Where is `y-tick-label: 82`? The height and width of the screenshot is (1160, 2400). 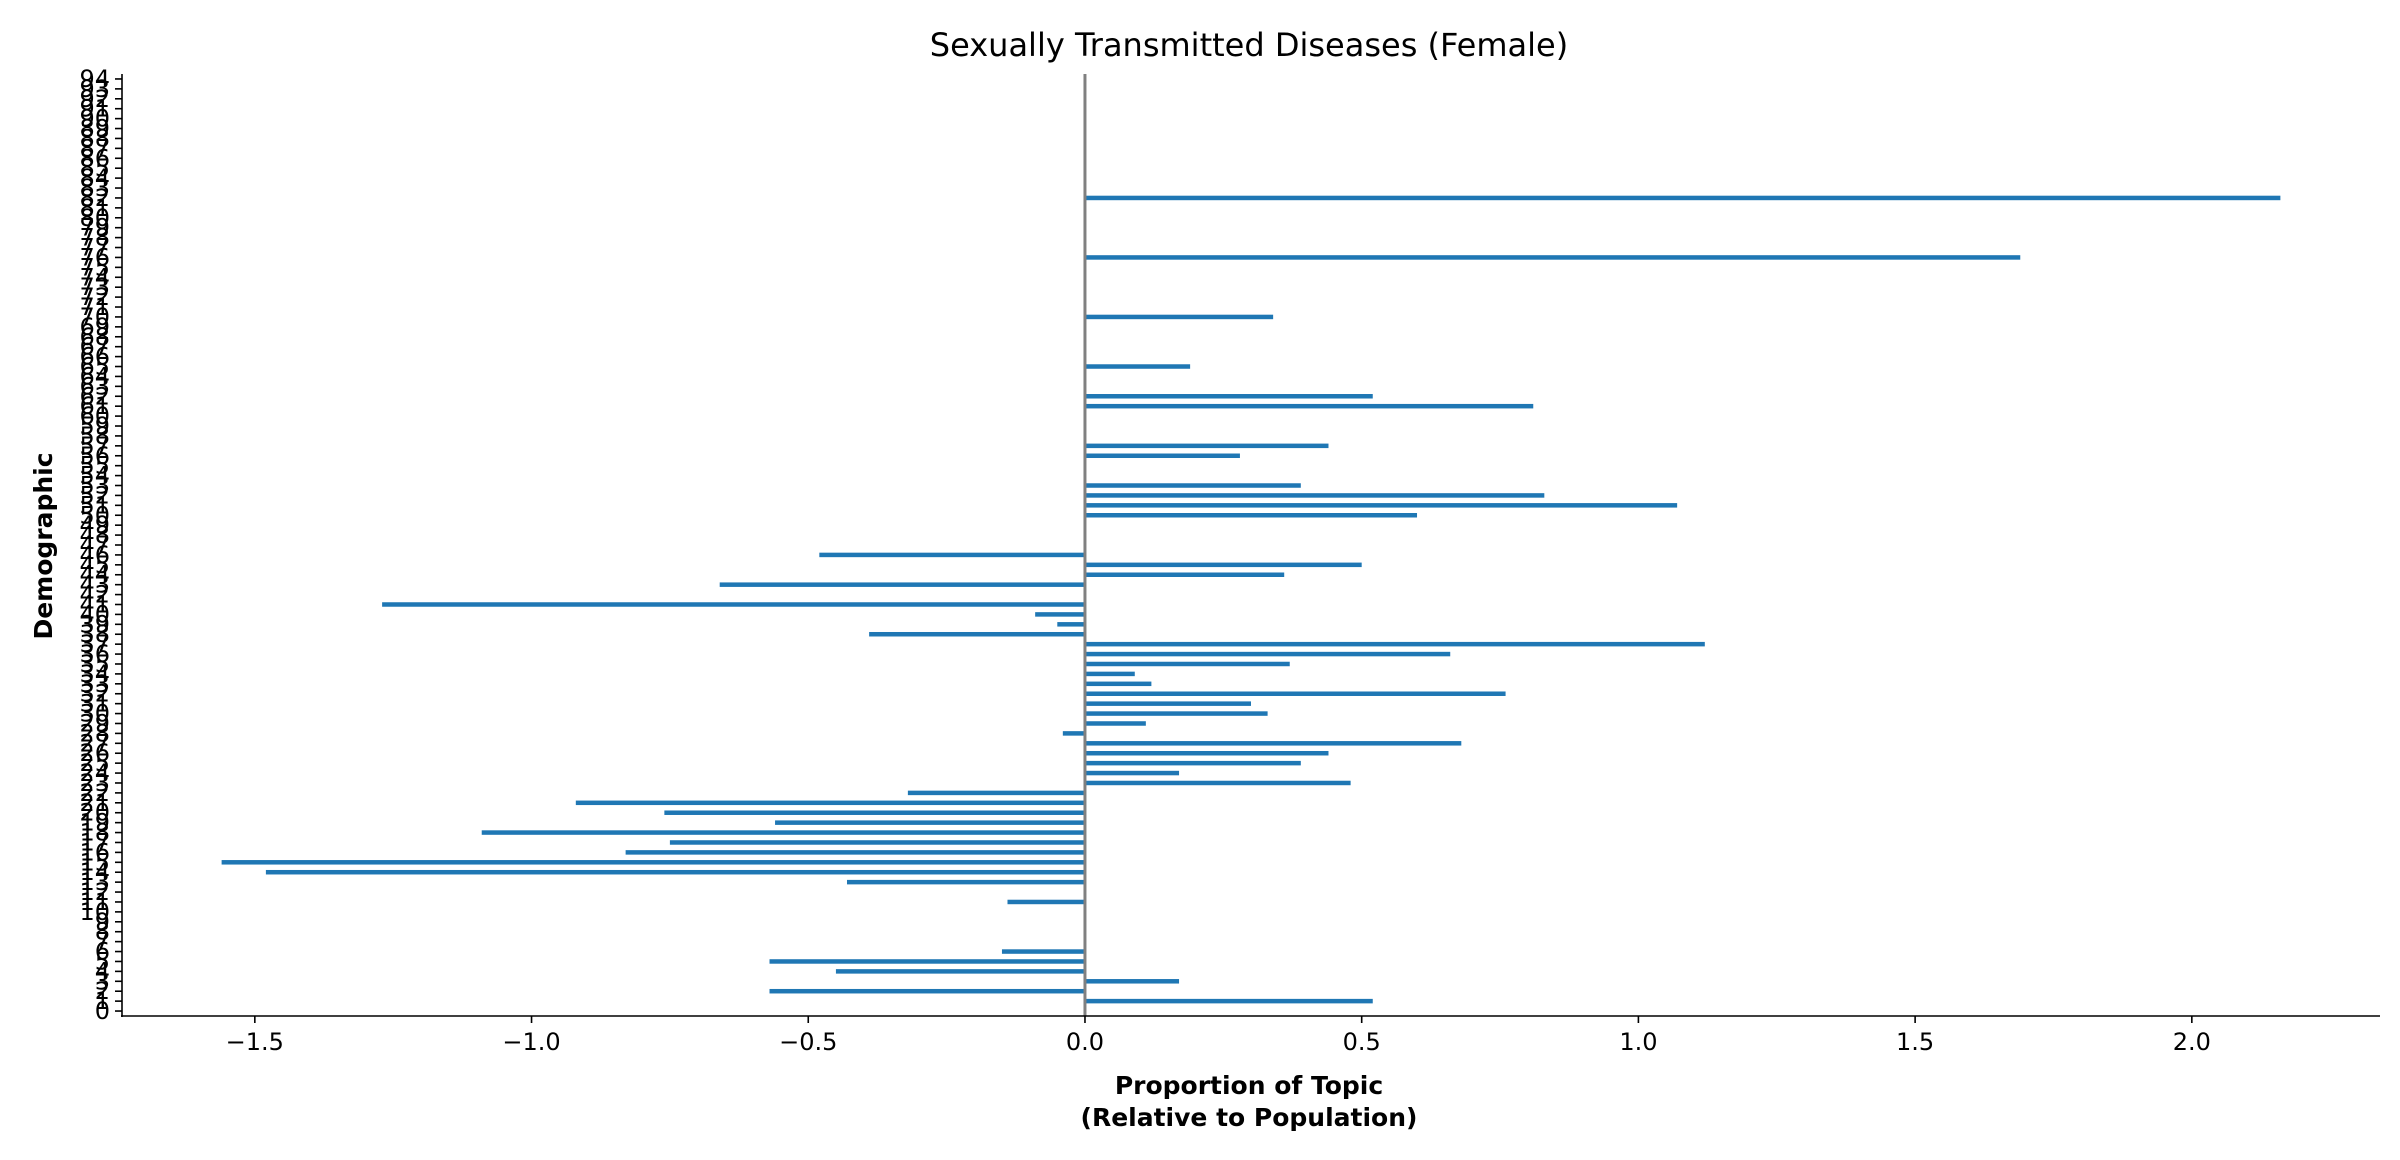 y-tick-label: 82 is located at coordinates (94, 198).